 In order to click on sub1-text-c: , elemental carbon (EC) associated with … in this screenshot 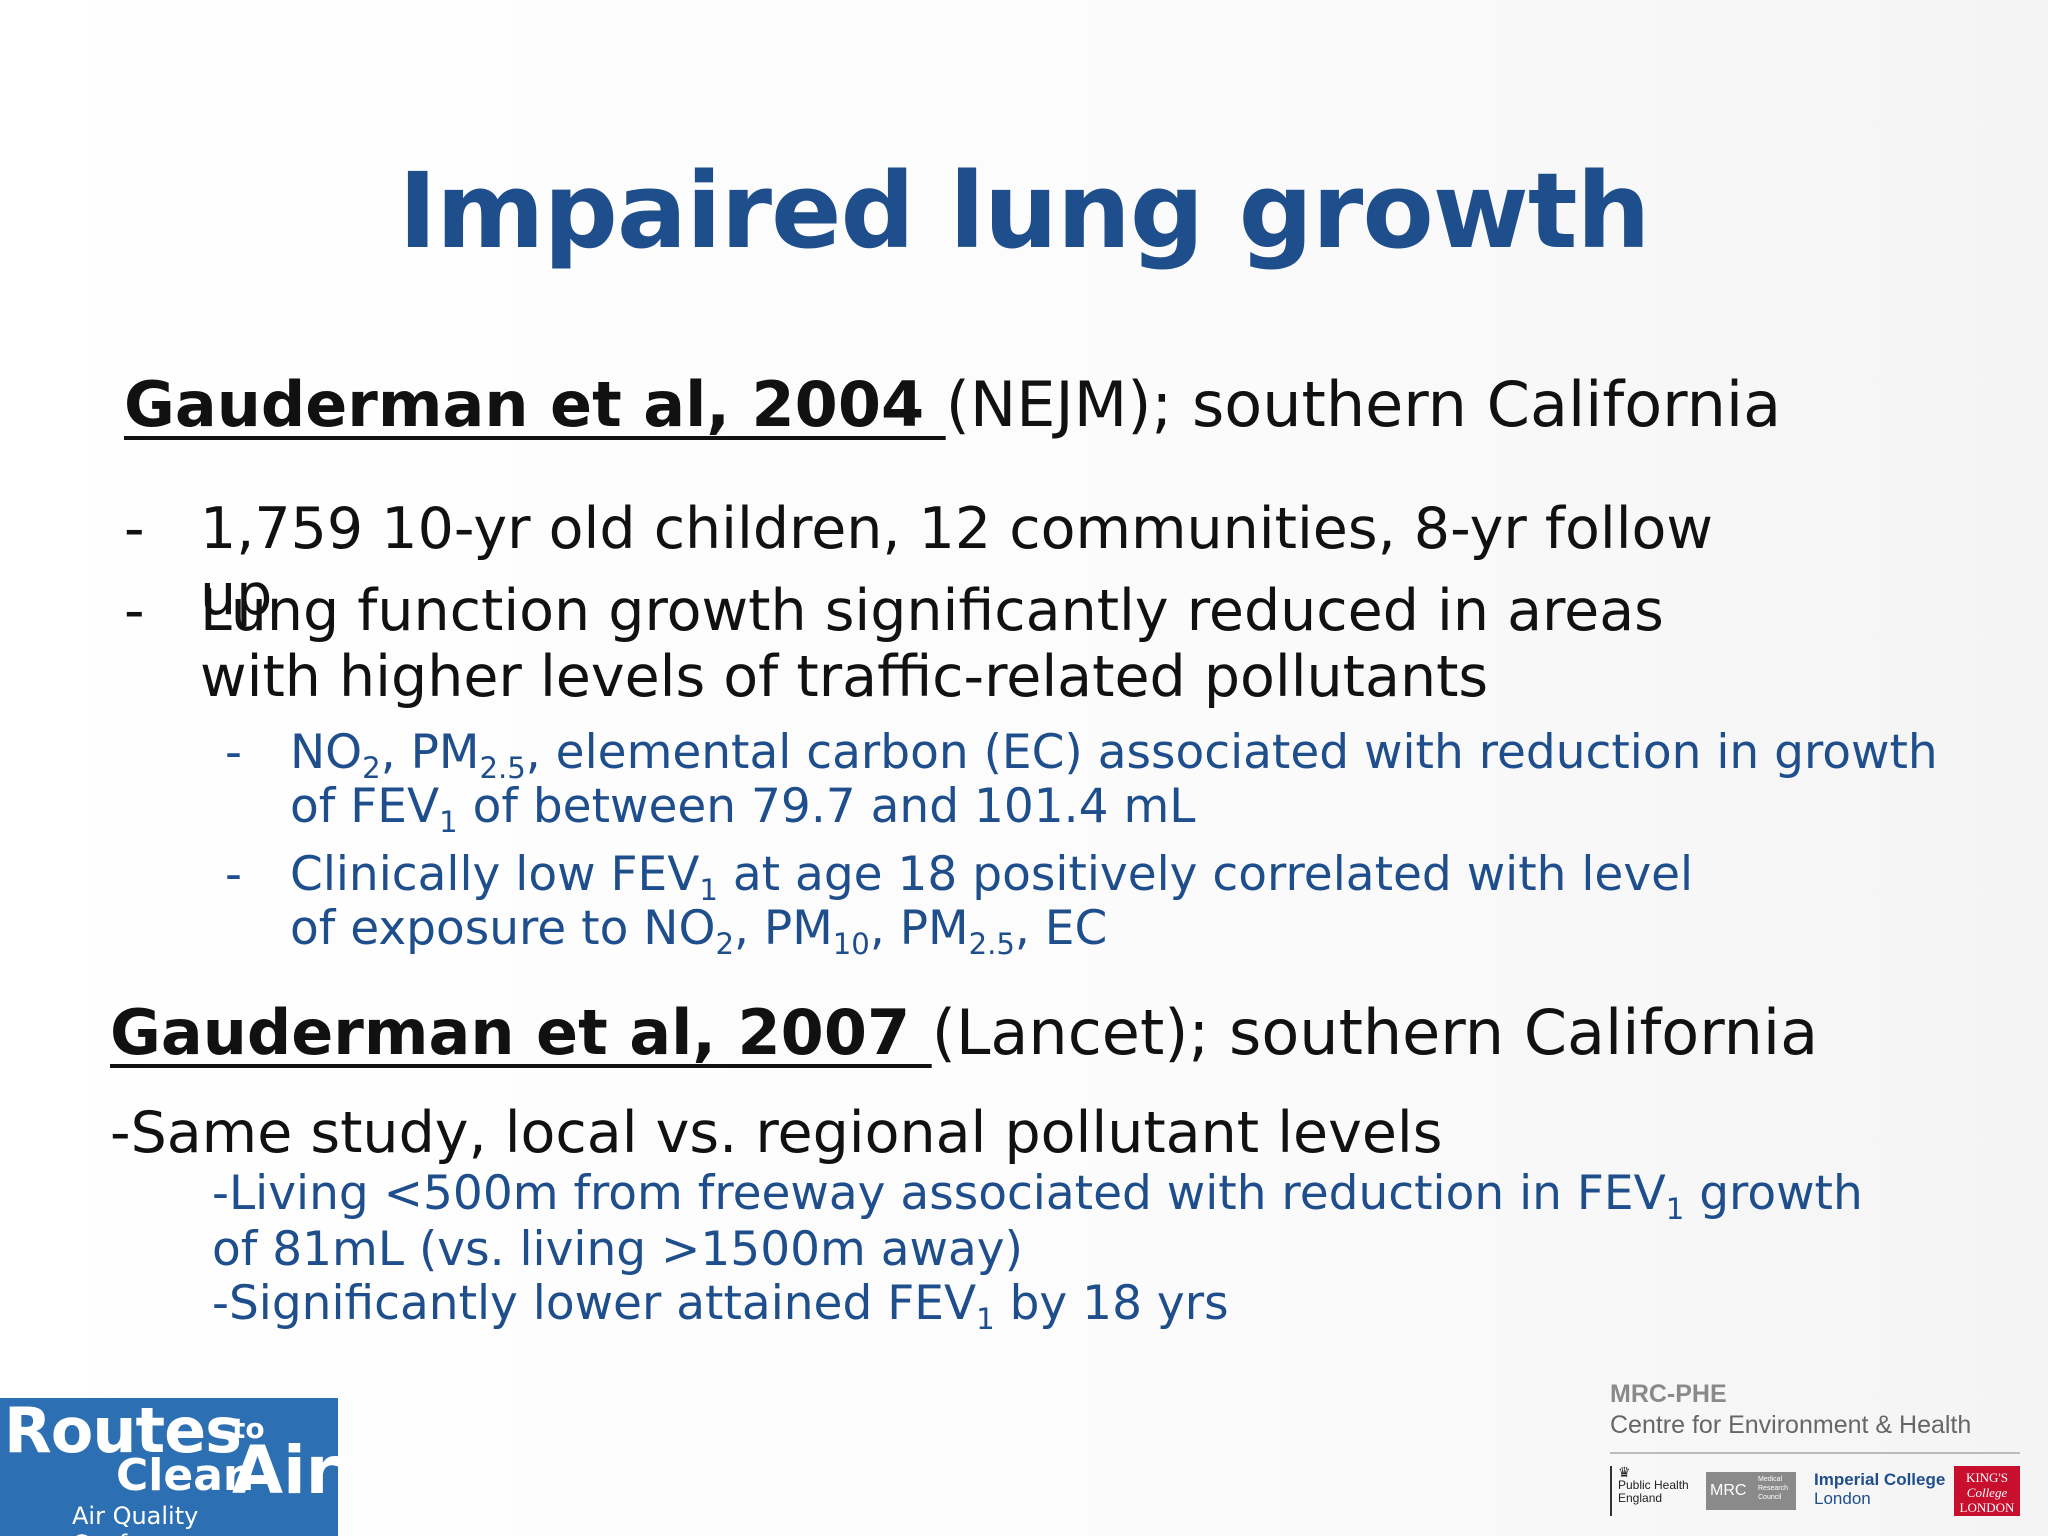, I will do `click(1114, 779)`.